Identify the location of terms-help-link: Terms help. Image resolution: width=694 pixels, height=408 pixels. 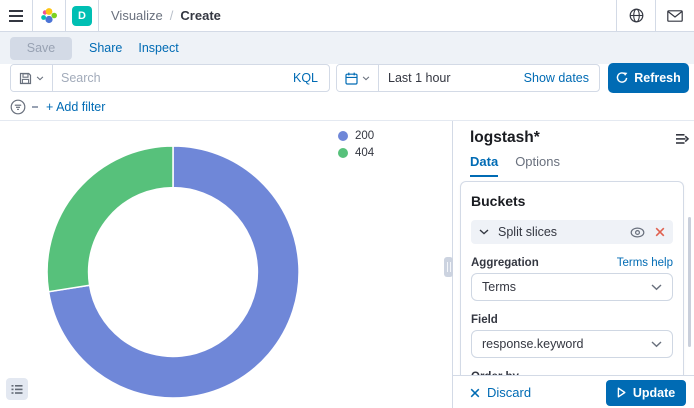
(644, 263).